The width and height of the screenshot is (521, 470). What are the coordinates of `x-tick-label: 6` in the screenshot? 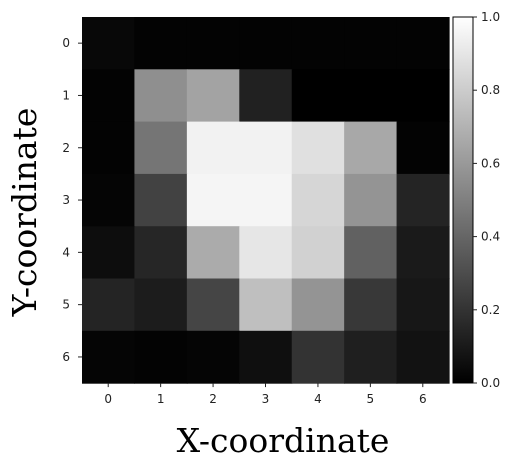 It's located at (423, 399).